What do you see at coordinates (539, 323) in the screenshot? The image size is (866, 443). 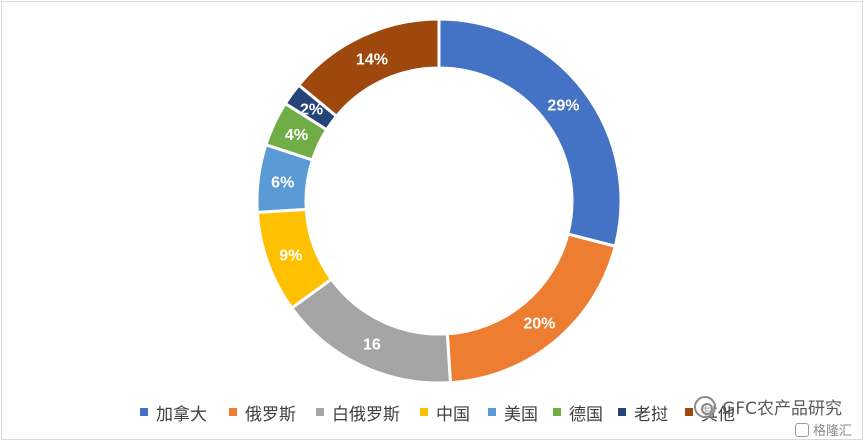 I see `slice-label-1: 20%` at bounding box center [539, 323].